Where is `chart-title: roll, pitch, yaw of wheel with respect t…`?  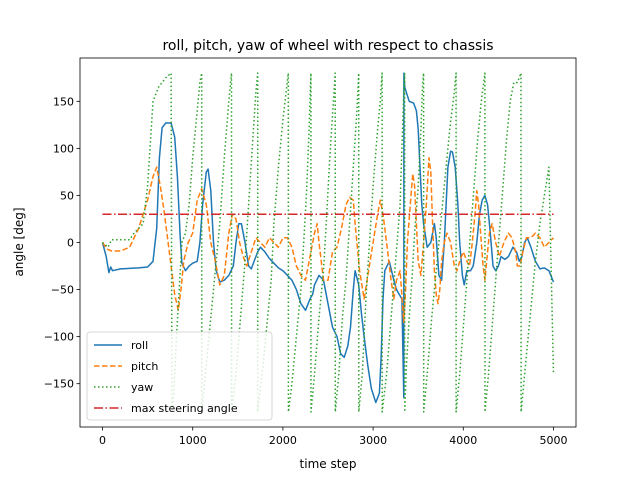
chart-title: roll, pitch, yaw of wheel with respect t… is located at coordinates (327, 46).